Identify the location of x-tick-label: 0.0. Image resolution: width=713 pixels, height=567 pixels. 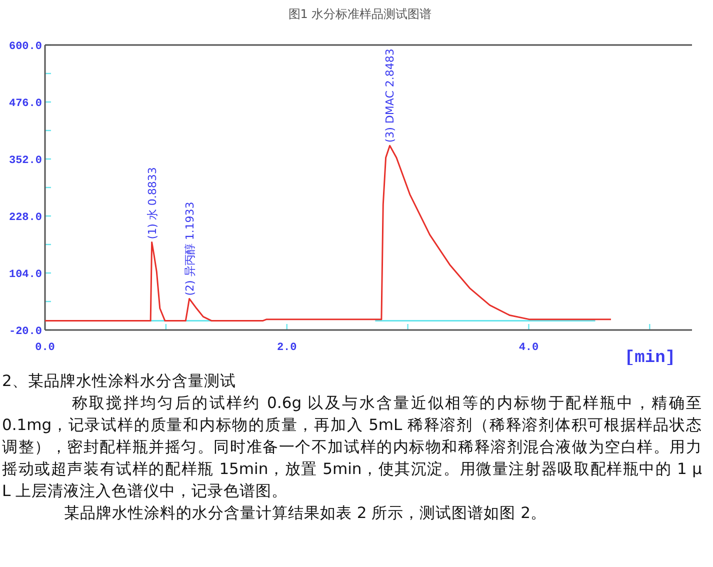
(45, 348).